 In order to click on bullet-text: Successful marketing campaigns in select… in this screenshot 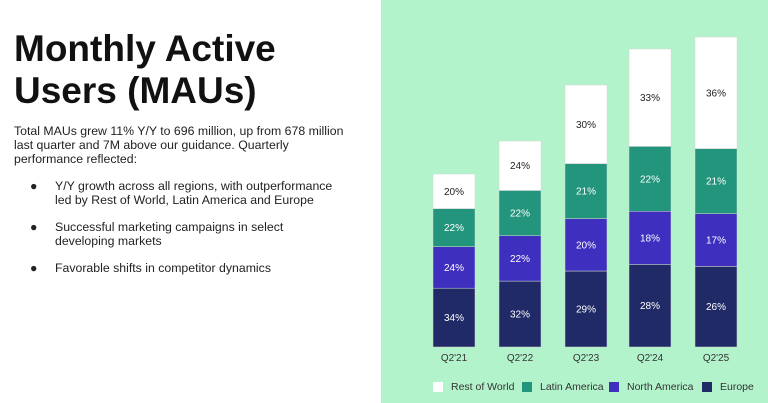, I will do `click(169, 234)`.